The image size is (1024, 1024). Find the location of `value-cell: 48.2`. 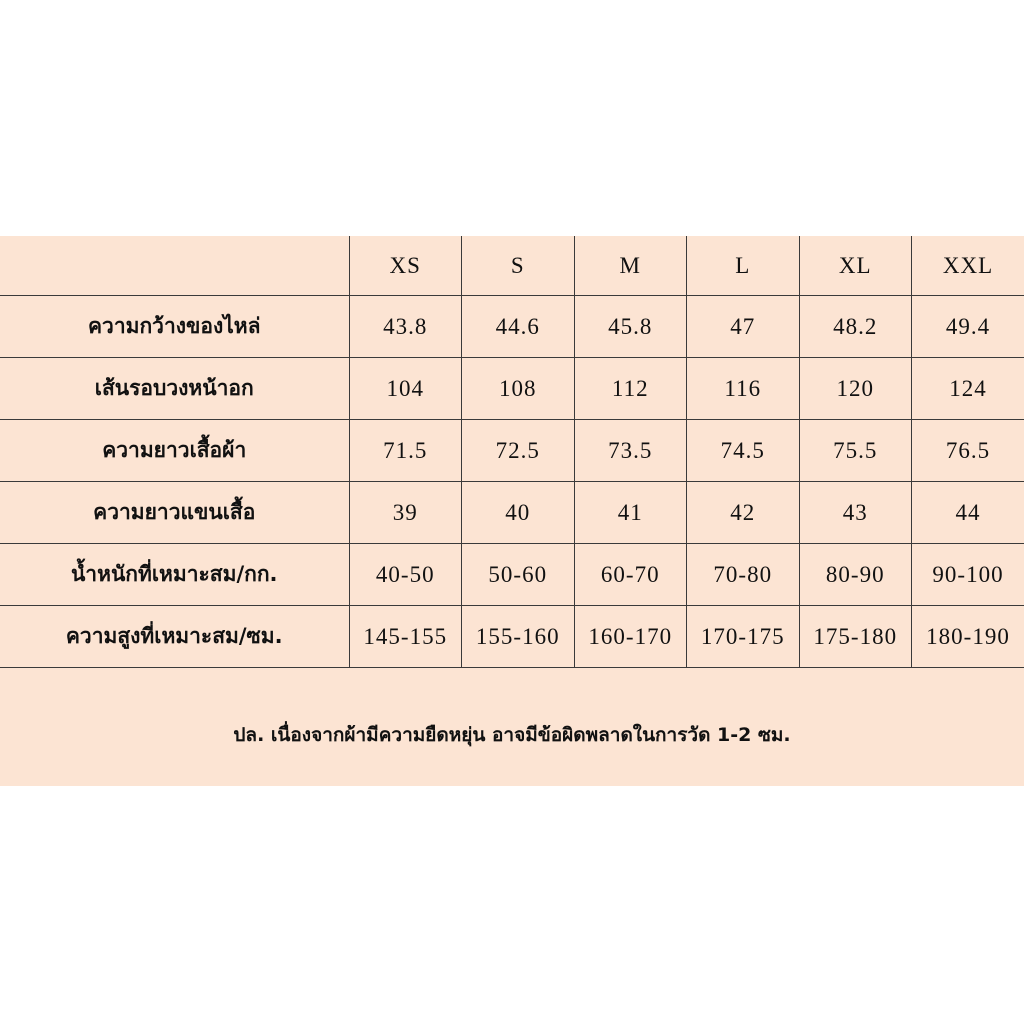

value-cell: 48.2 is located at coordinates (855, 326).